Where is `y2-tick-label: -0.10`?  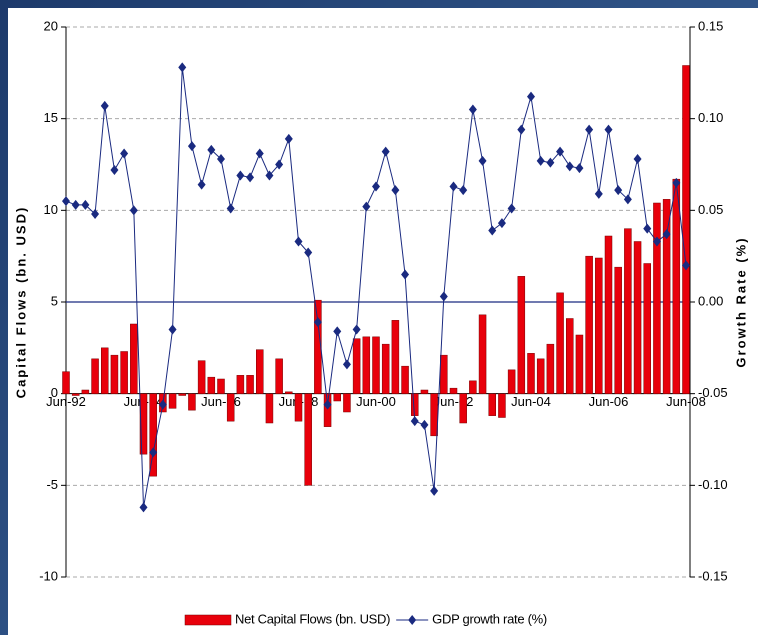 y2-tick-label: -0.10 is located at coordinates (713, 484).